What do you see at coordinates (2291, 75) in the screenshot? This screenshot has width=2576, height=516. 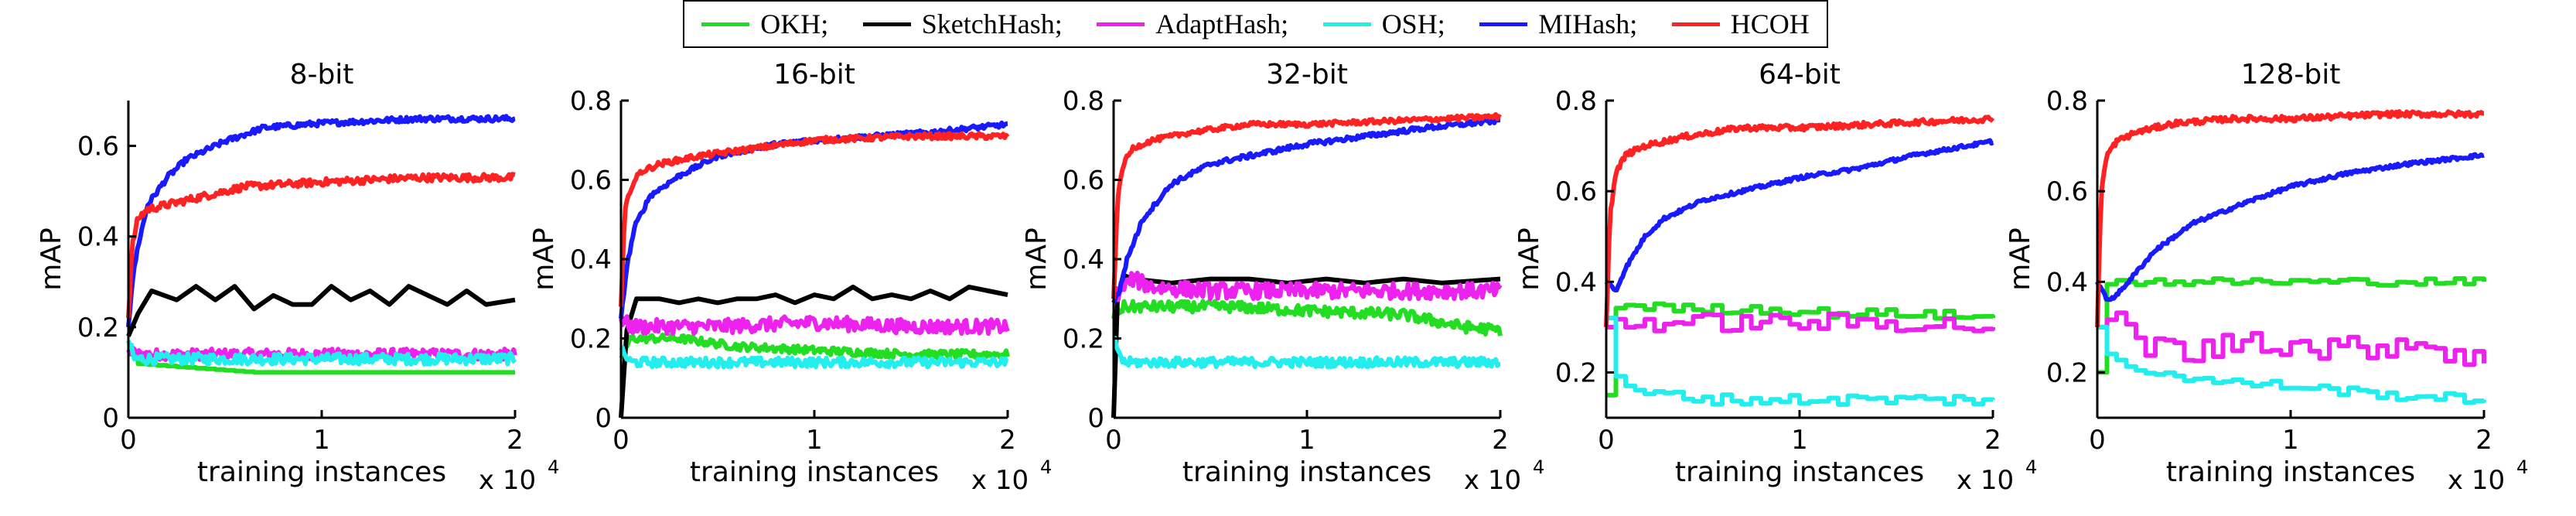 I see `chart-title: 128-bit` at bounding box center [2291, 75].